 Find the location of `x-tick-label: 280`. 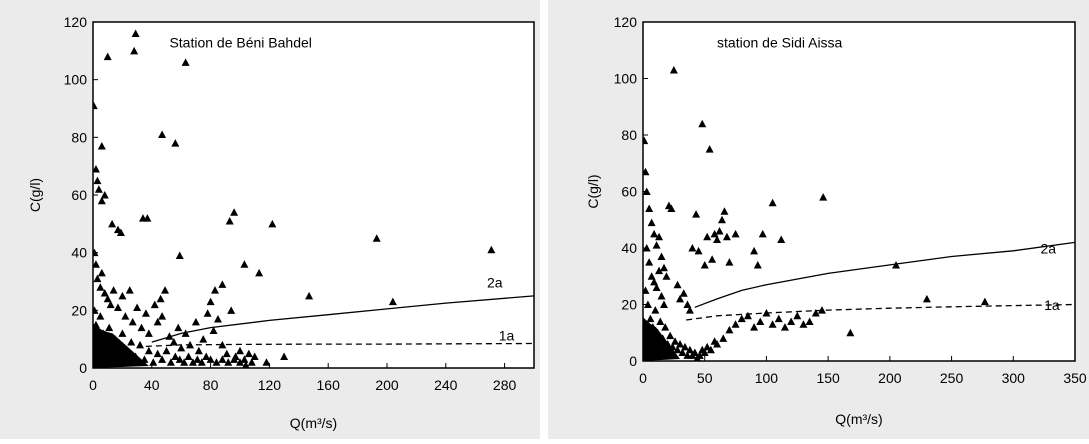

x-tick-label: 280 is located at coordinates (505, 385).